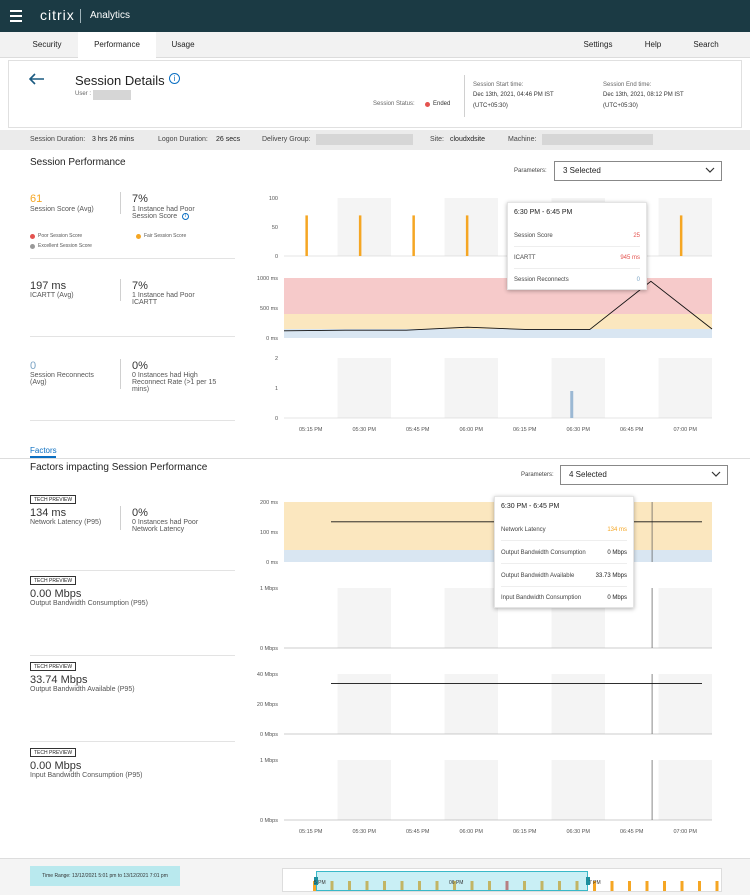 This screenshot has height=895, width=750. I want to click on range-handle-right, so click(588, 881).